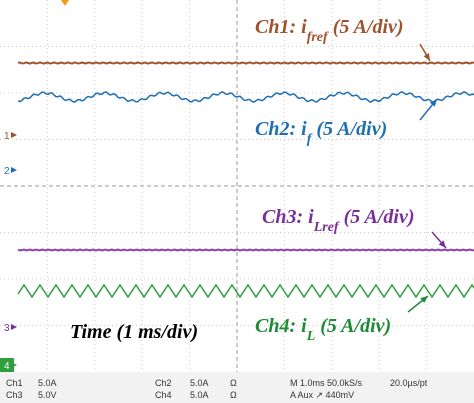  What do you see at coordinates (281, 326) in the screenshot?
I see `label-prefix: Ch4: i` at bounding box center [281, 326].